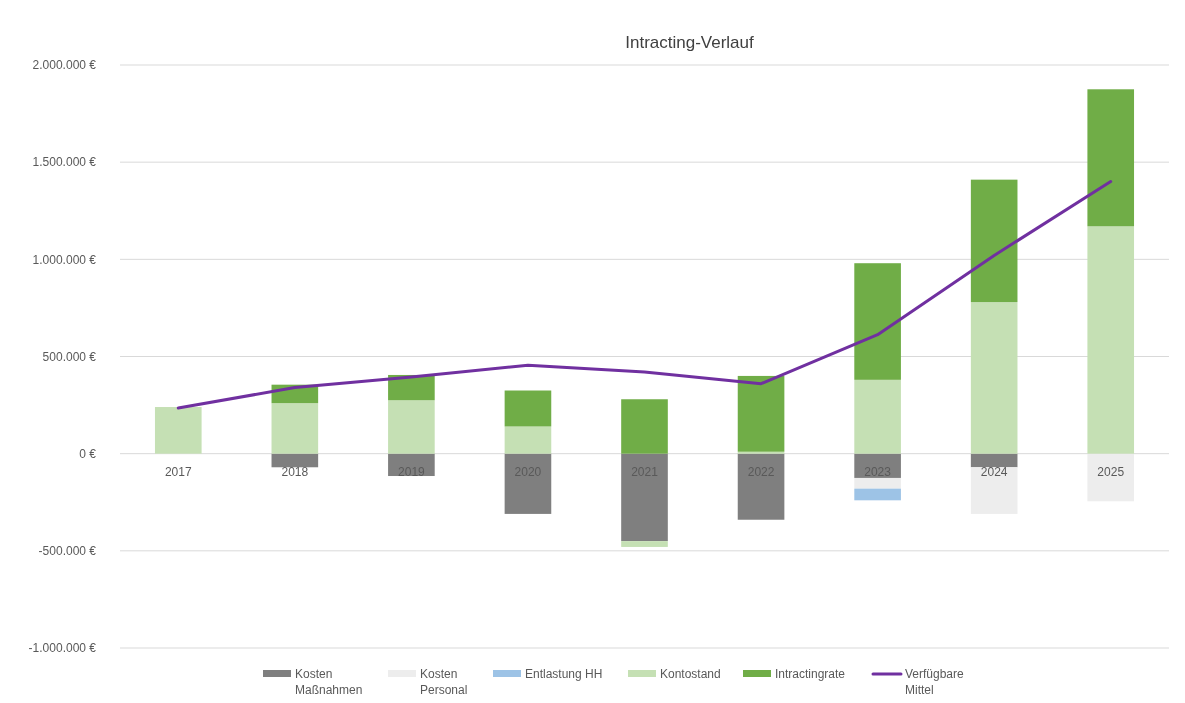 Image resolution: width=1185 pixels, height=703 pixels. Describe the element at coordinates (690, 674) in the screenshot. I see `legend-label: Kontostand` at that location.